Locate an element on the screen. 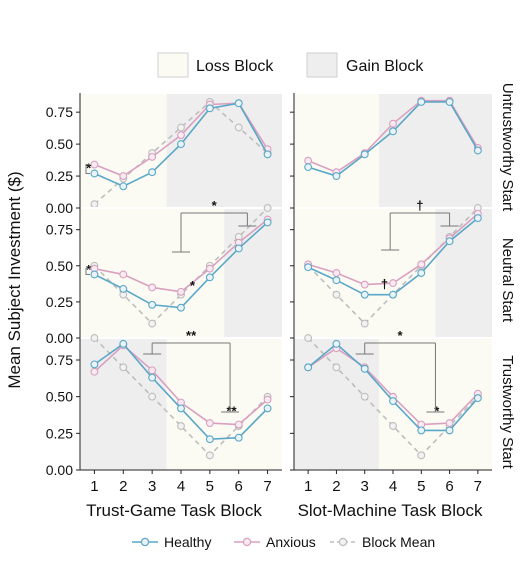 This screenshot has height=570, width=530. block-mean-legend-marker is located at coordinates (343, 542).